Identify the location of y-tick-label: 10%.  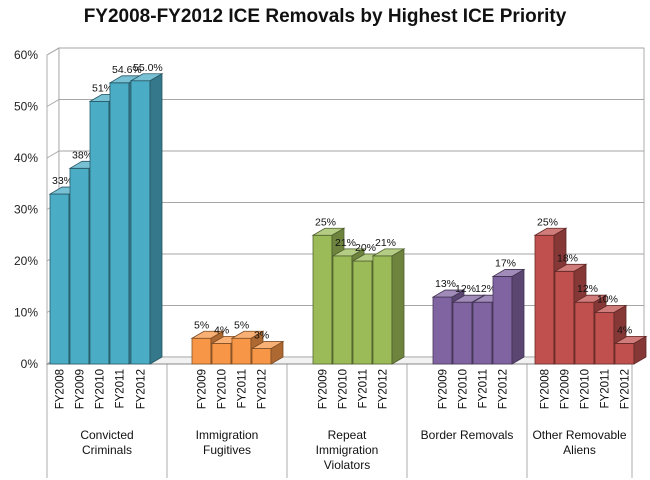
(26, 313).